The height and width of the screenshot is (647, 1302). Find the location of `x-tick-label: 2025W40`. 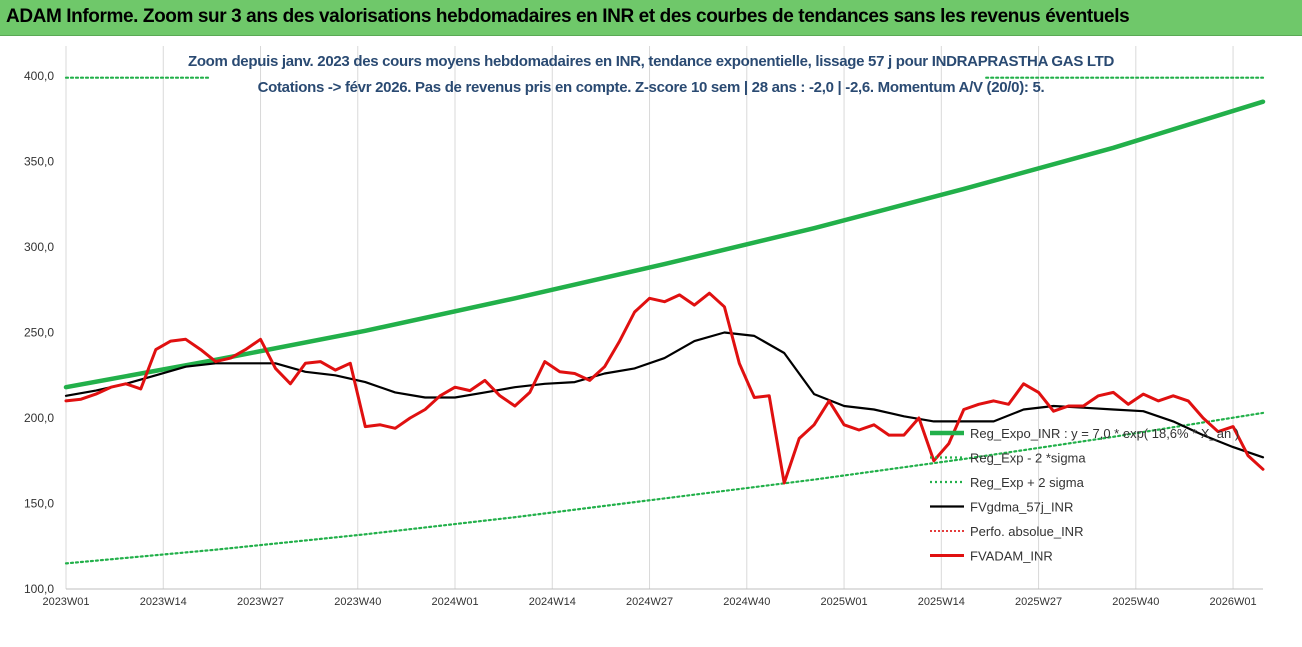

x-tick-label: 2025W40 is located at coordinates (1135, 602).